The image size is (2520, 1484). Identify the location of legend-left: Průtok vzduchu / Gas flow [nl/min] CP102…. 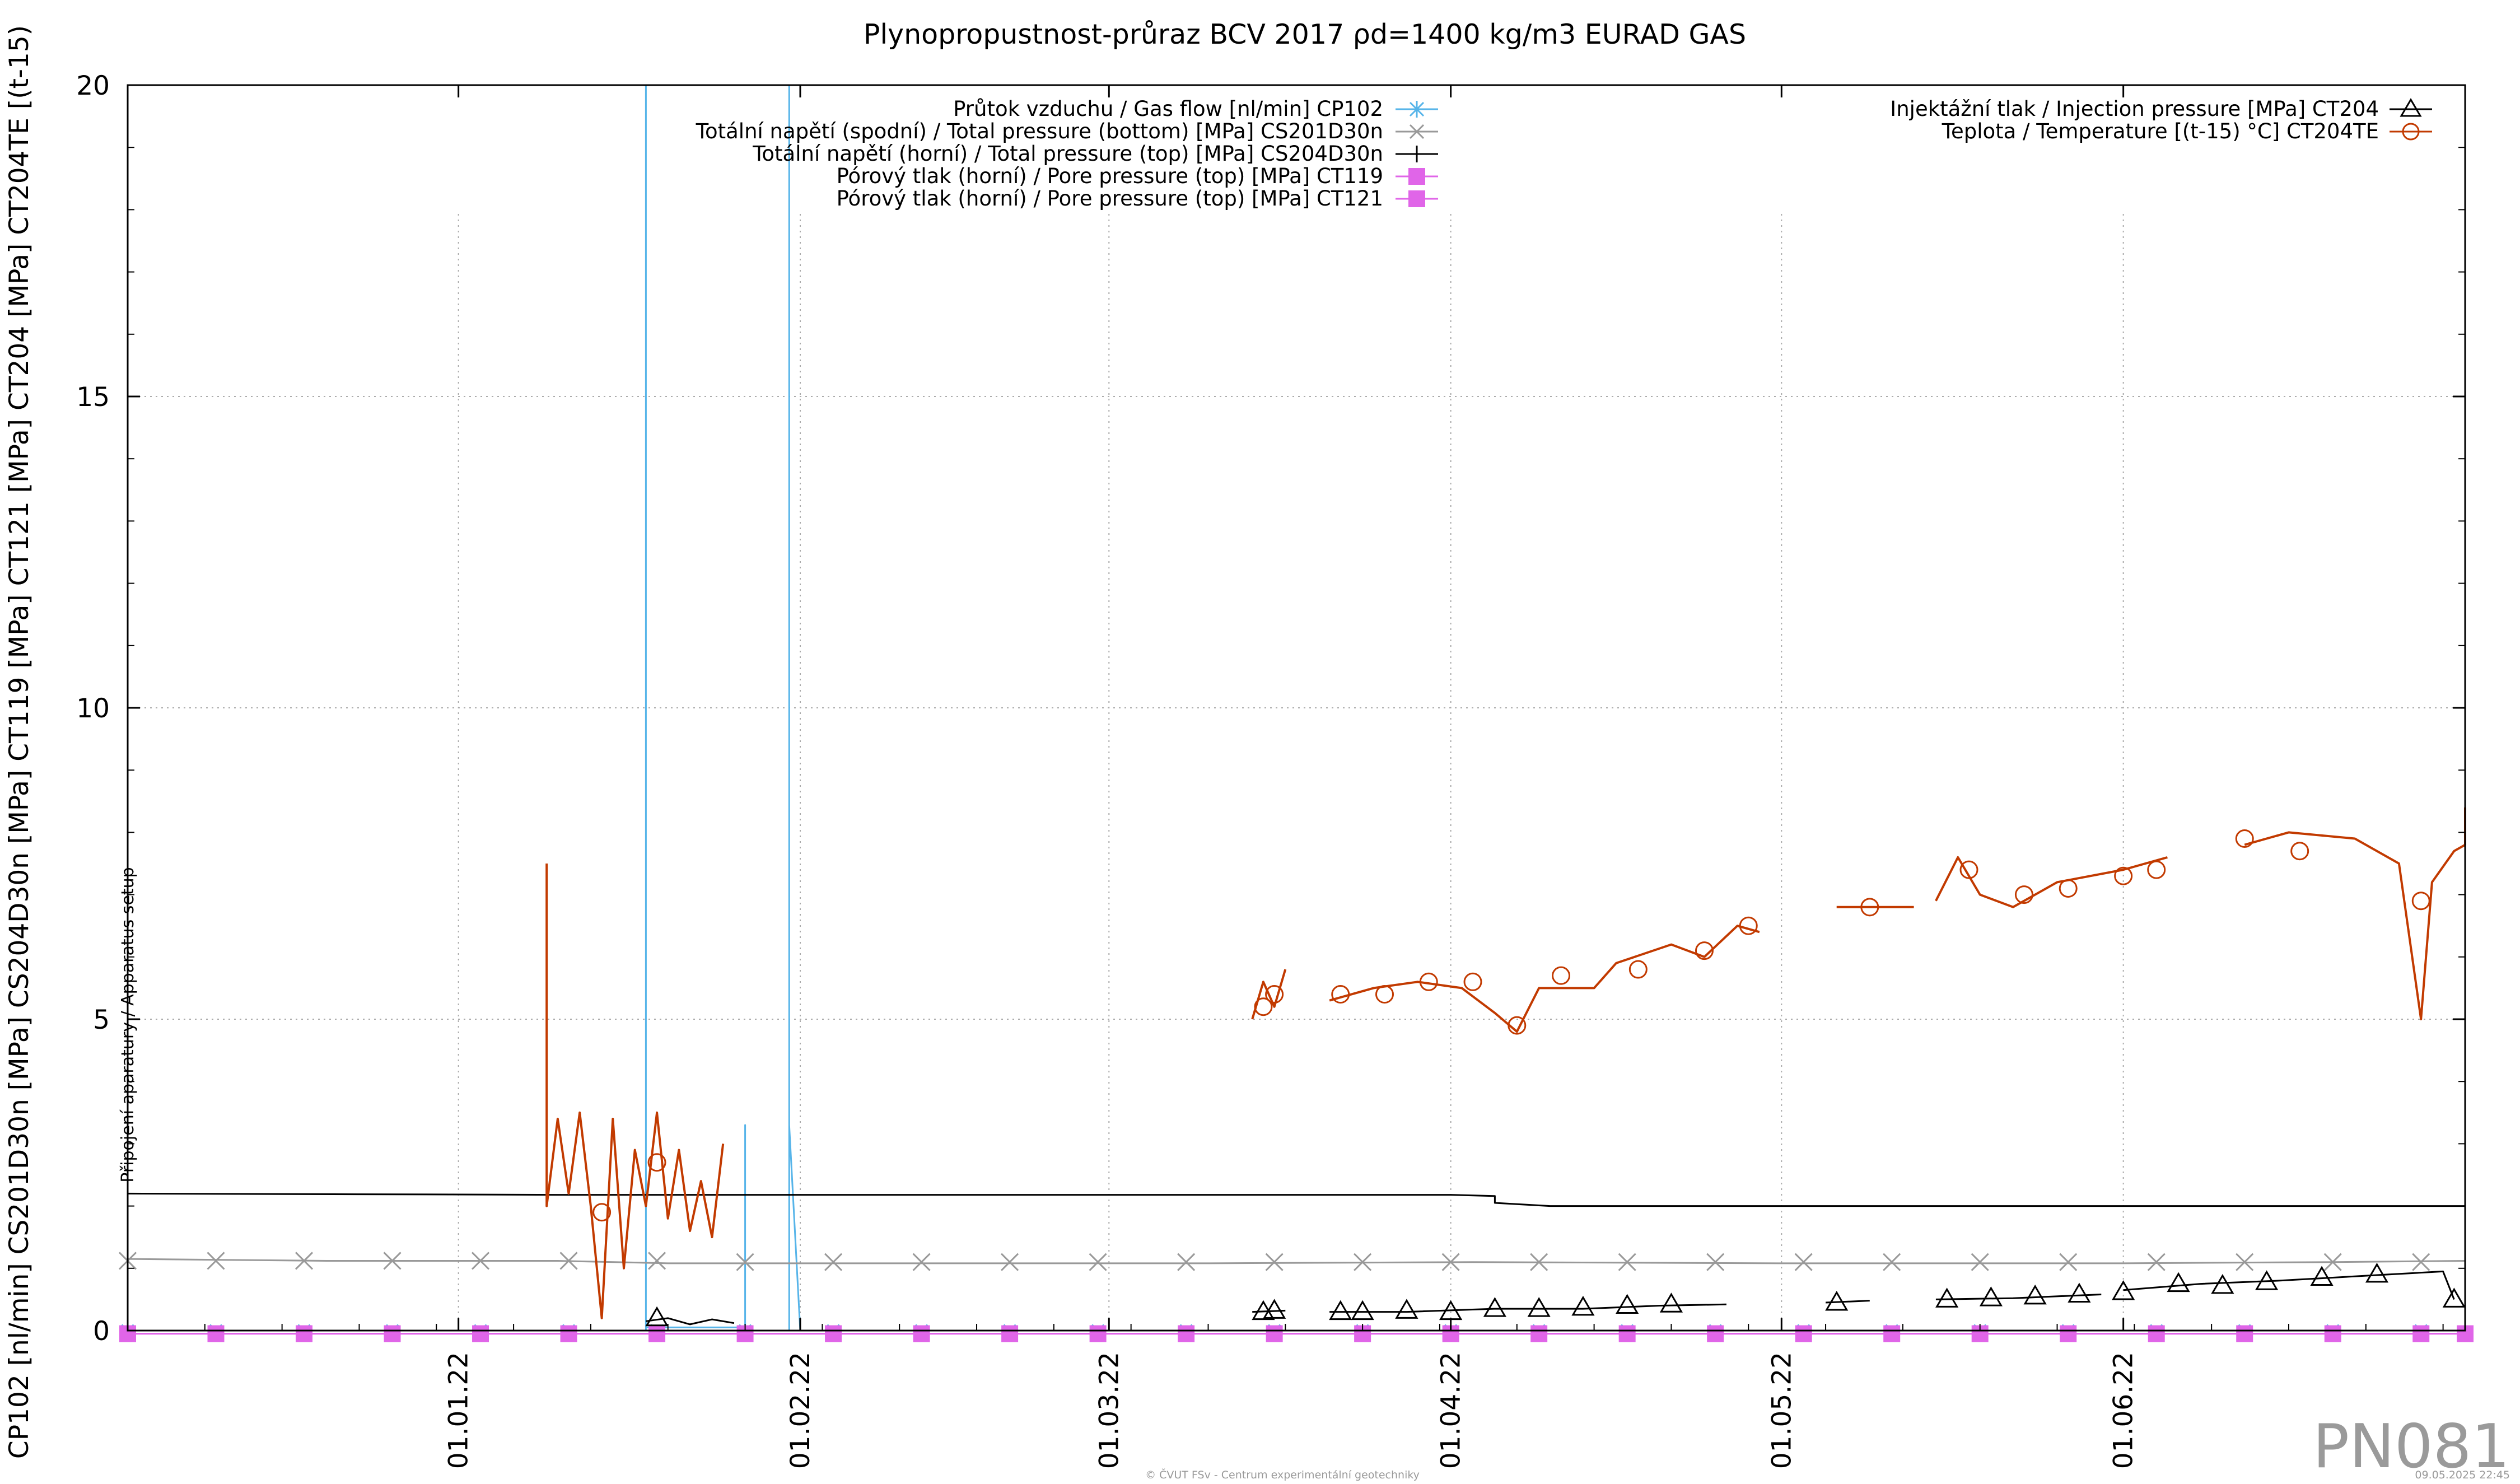
(1067, 154).